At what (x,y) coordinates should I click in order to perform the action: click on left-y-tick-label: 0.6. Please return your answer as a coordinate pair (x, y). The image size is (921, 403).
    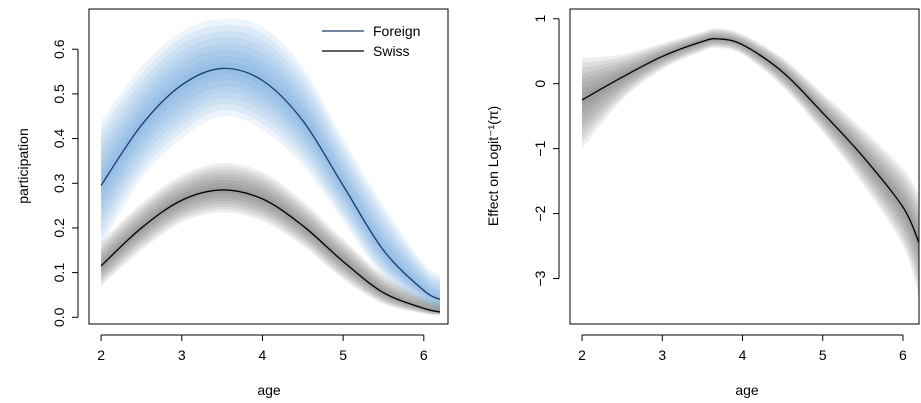
    Looking at the image, I should click on (59, 49).